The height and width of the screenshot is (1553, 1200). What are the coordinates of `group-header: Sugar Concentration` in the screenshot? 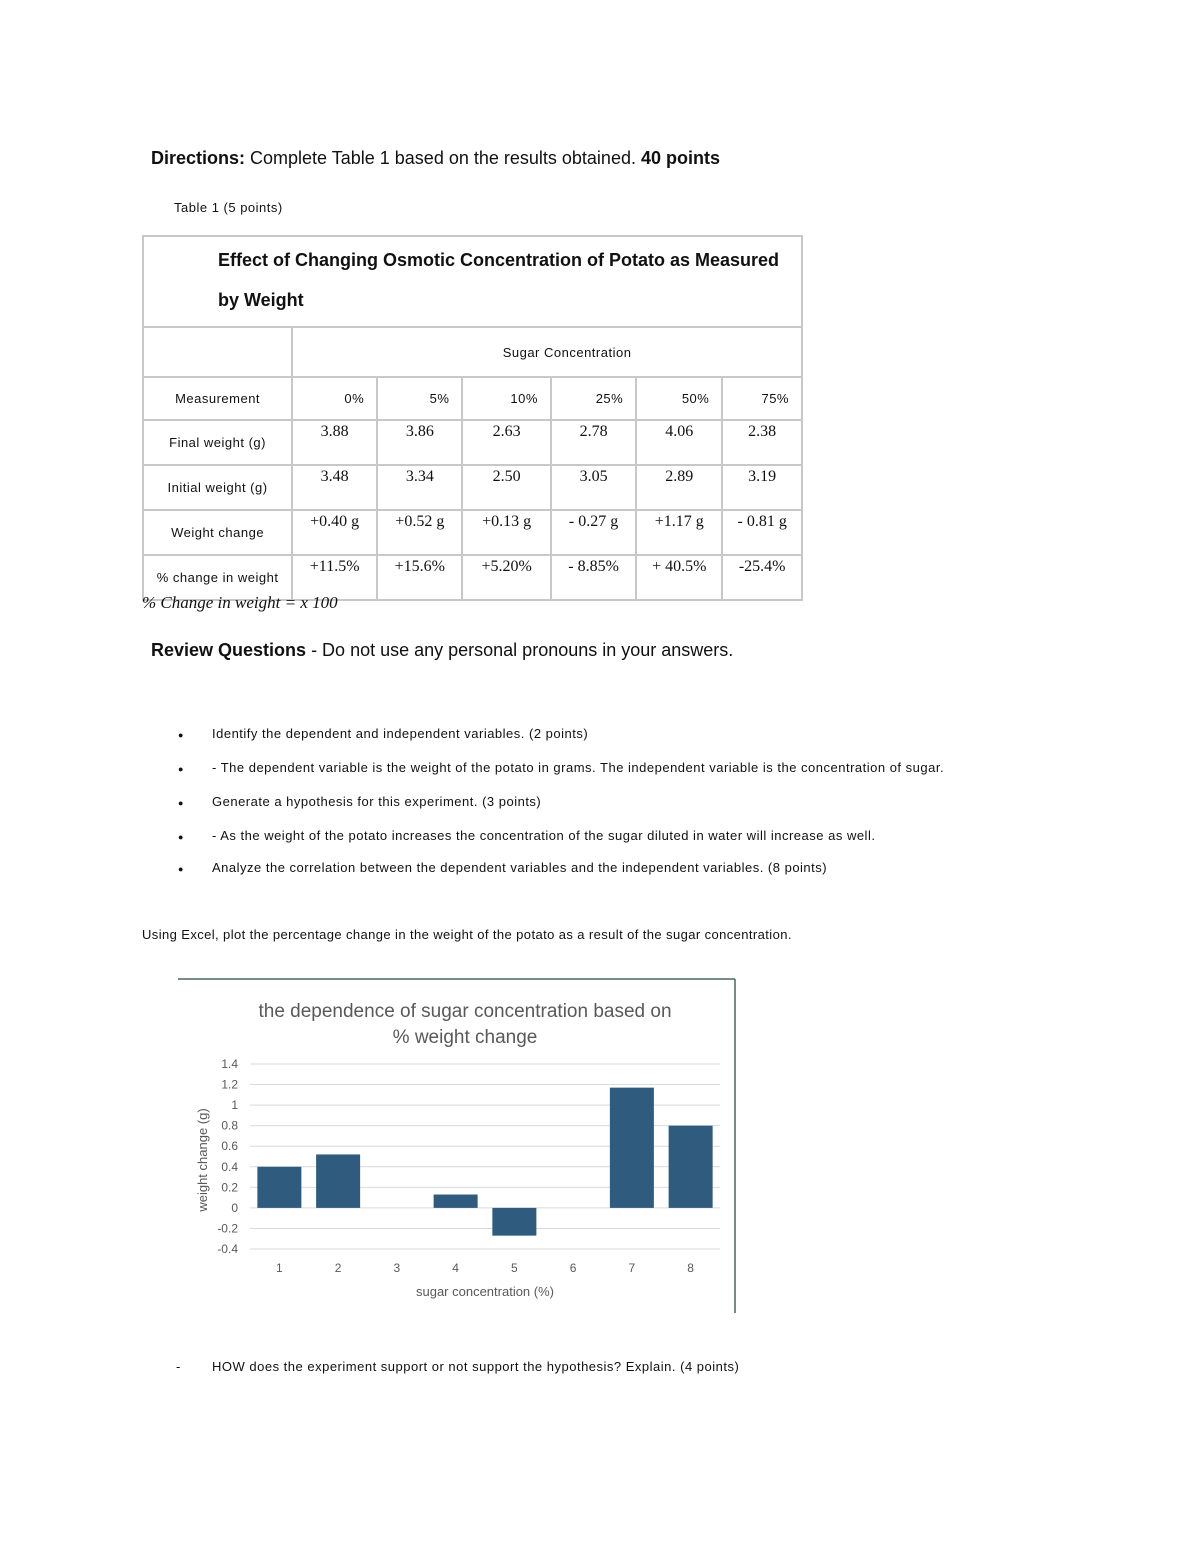 It's located at (547, 352).